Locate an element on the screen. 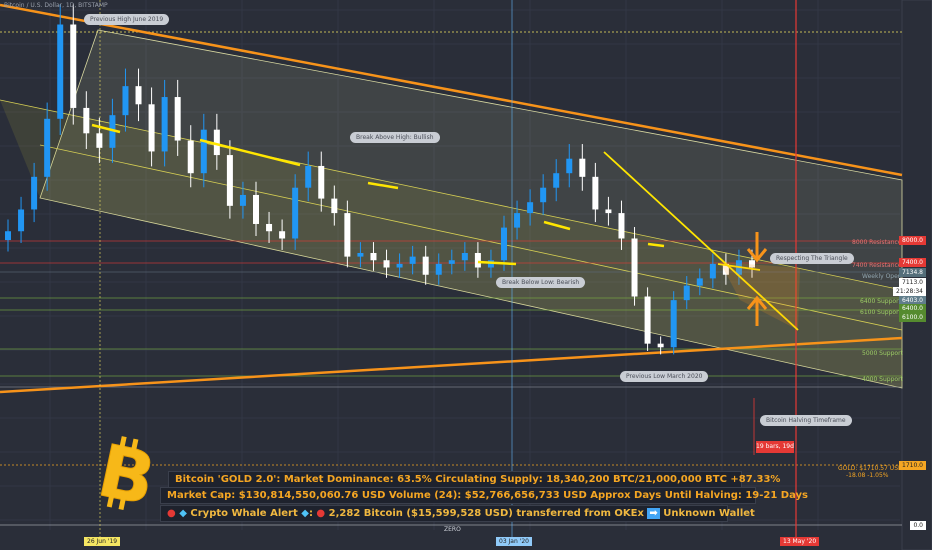 The image size is (932, 550). orange-support-trendline is located at coordinates (451, 365).